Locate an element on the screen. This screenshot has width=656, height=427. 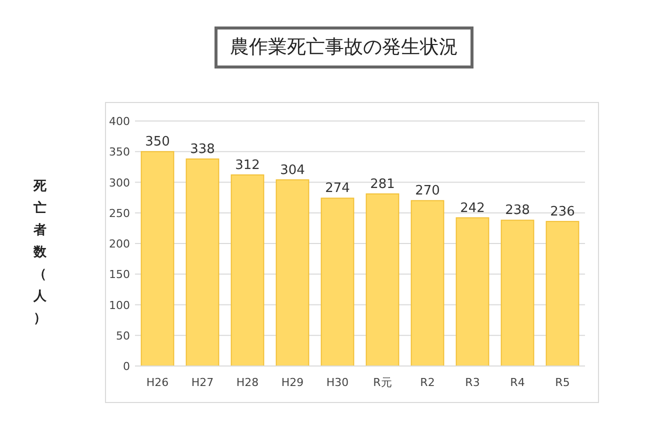
y-tick-label: 200 is located at coordinates (119, 244).